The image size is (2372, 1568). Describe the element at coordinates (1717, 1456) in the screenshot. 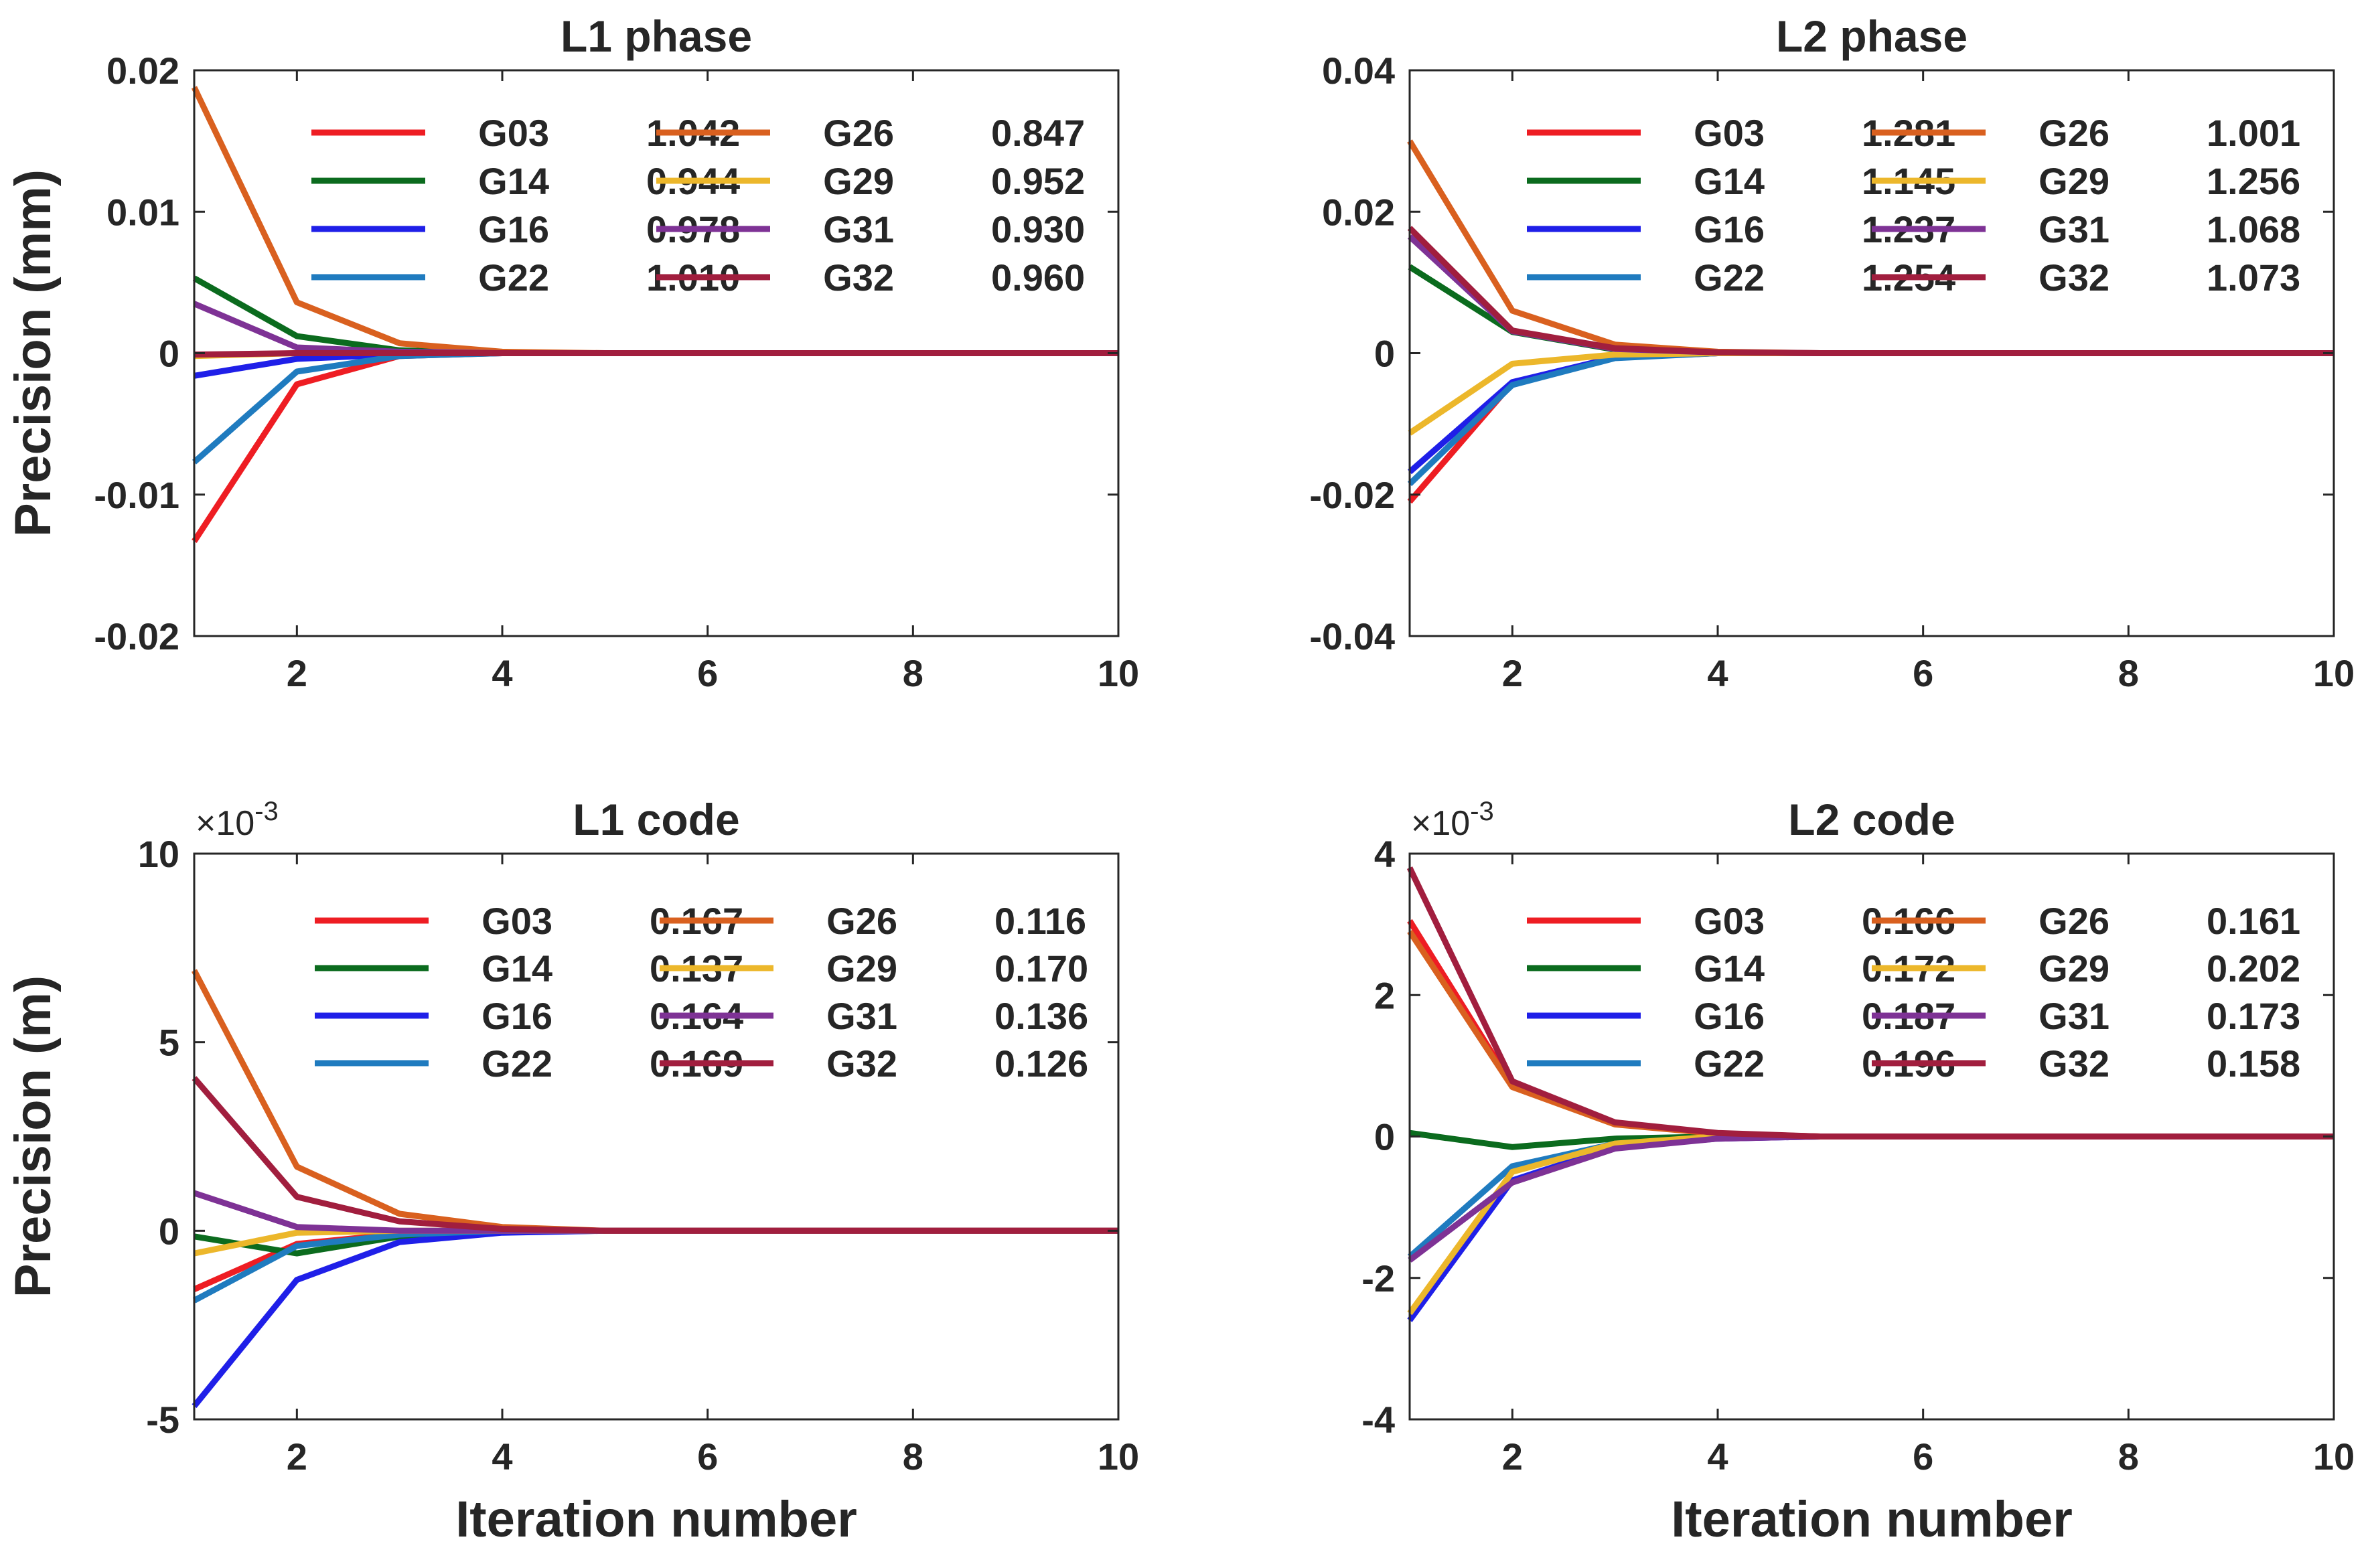

I see `l2-code-xtick-label: 4` at that location.